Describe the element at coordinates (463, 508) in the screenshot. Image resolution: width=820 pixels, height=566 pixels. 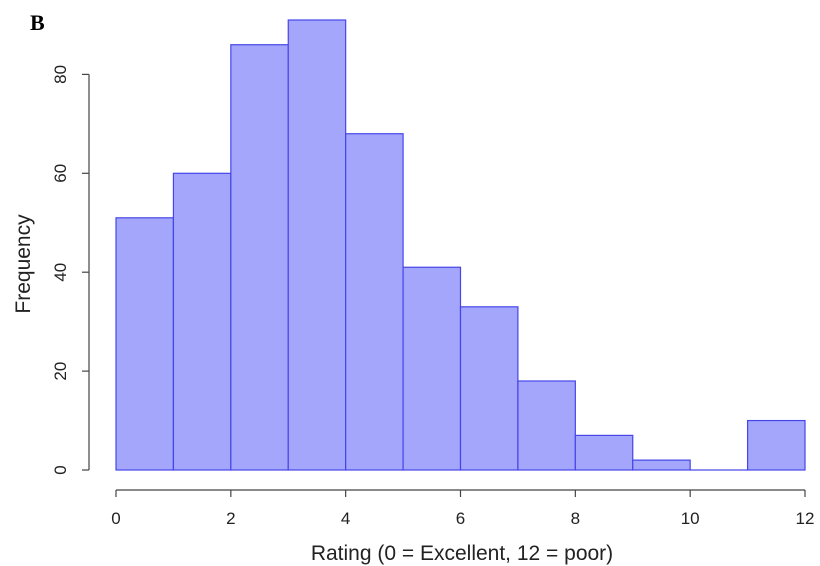
I see `x-axis: 0 2 4 6 8 10 12` at that location.